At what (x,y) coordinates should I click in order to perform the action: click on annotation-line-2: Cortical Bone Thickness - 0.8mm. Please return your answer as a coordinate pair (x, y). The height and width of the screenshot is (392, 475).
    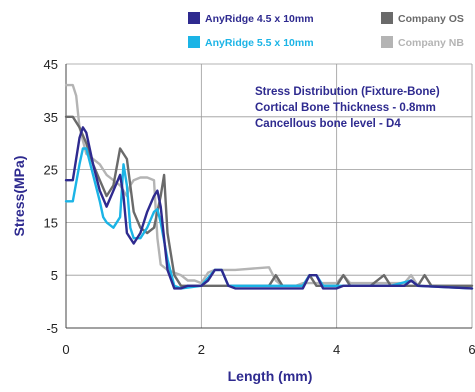
    Looking at the image, I should click on (345, 108).